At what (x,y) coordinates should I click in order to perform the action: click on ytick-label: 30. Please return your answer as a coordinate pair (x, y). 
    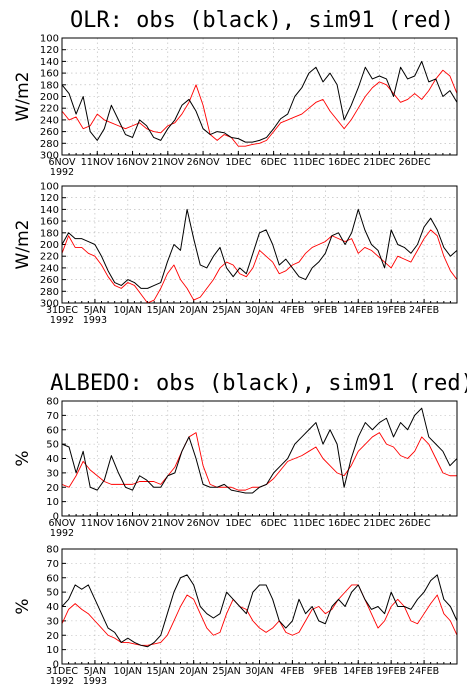
    Looking at the image, I should click on (52, 621).